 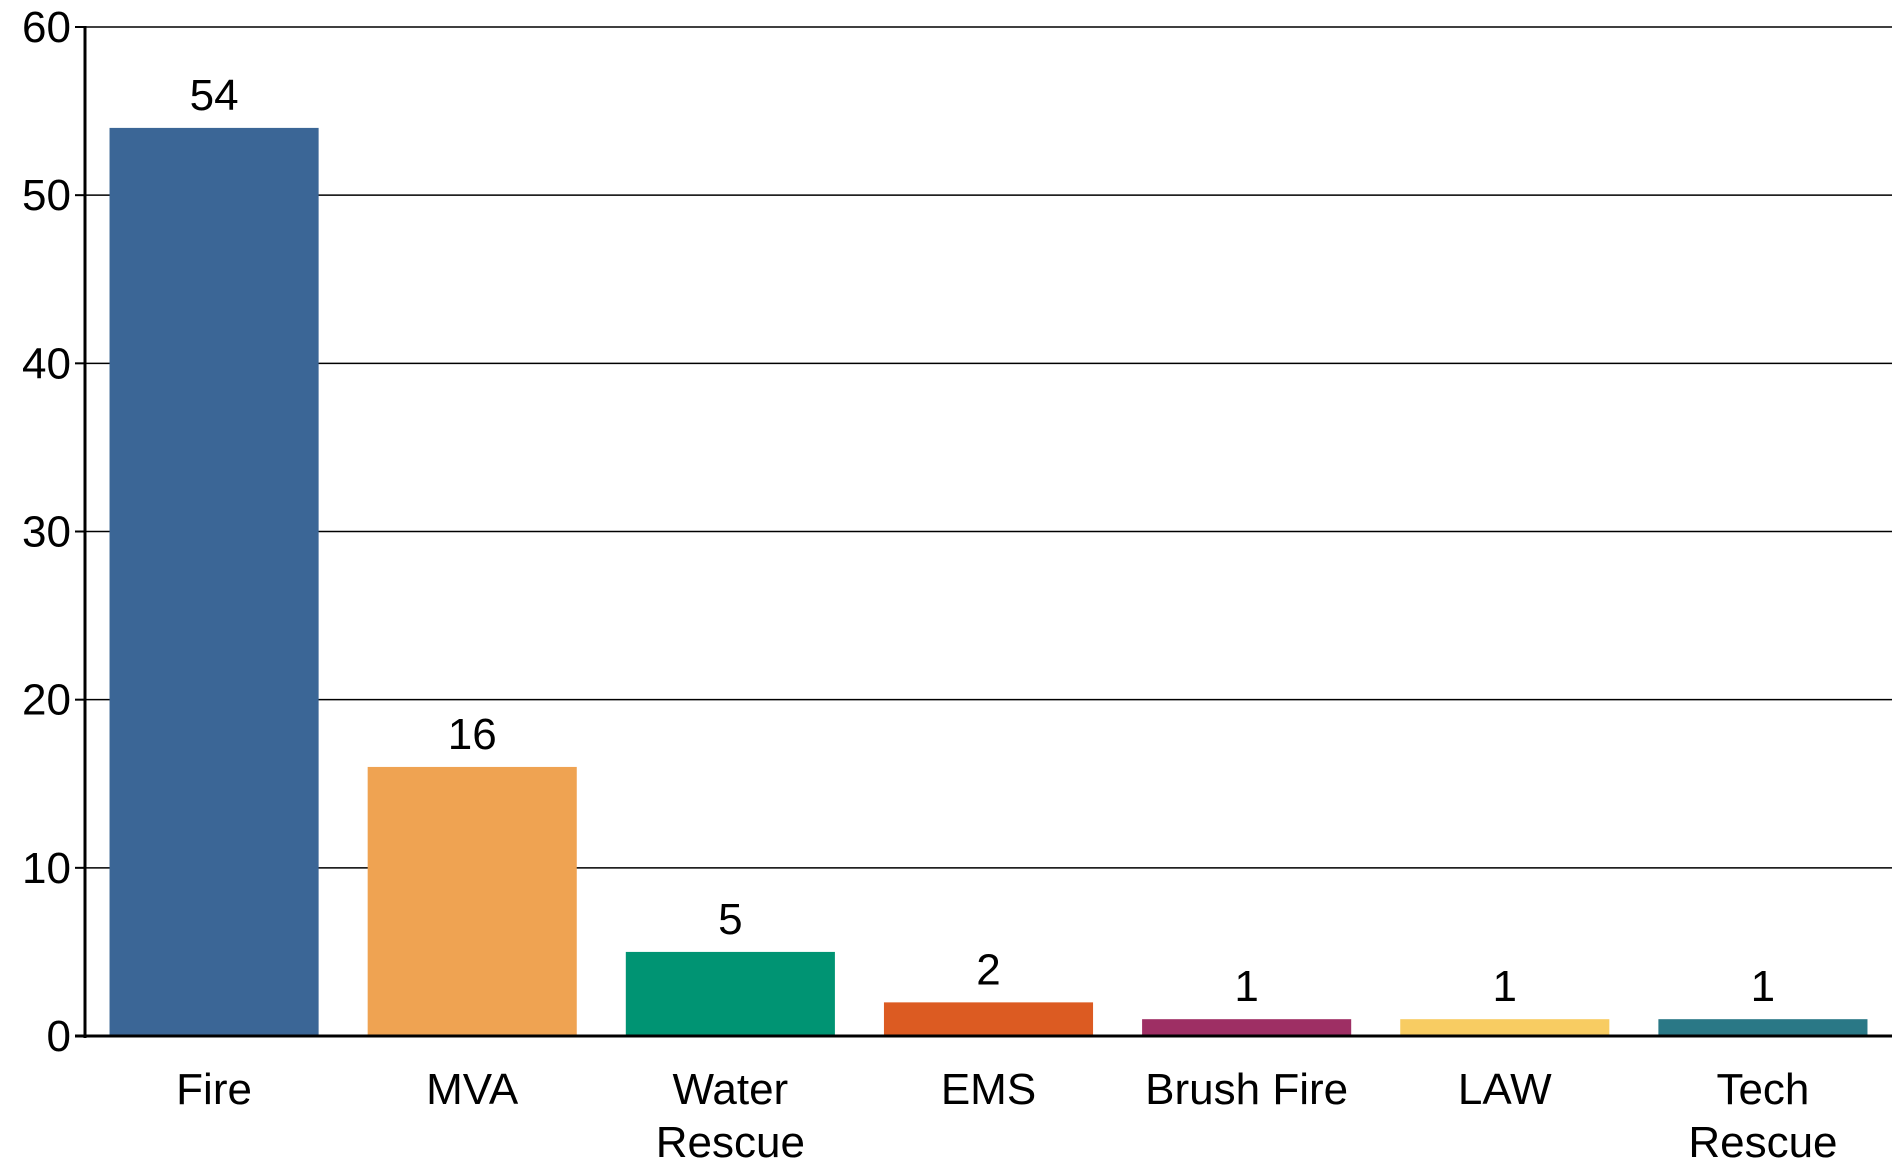 What do you see at coordinates (988, 1089) in the screenshot?
I see `x-tick-label: EMS` at bounding box center [988, 1089].